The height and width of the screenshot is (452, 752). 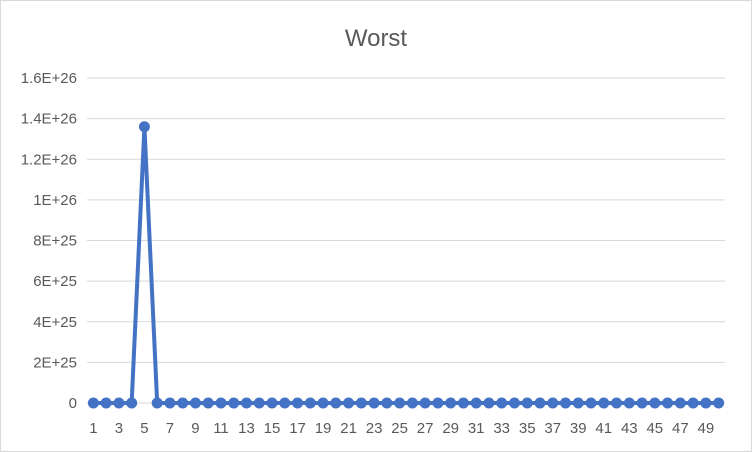 What do you see at coordinates (629, 428) in the screenshot?
I see `x-tick-label: 43` at bounding box center [629, 428].